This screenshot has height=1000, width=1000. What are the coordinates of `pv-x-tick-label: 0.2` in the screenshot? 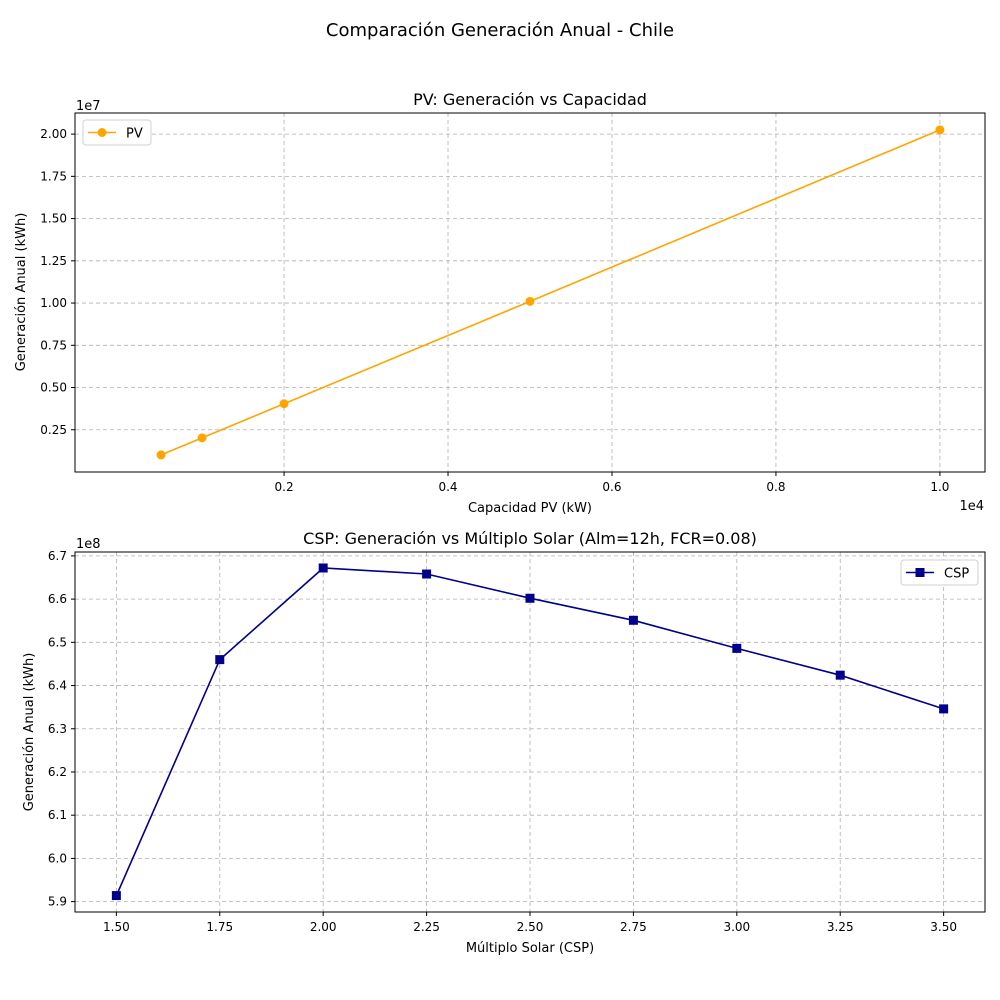 It's located at (284, 487).